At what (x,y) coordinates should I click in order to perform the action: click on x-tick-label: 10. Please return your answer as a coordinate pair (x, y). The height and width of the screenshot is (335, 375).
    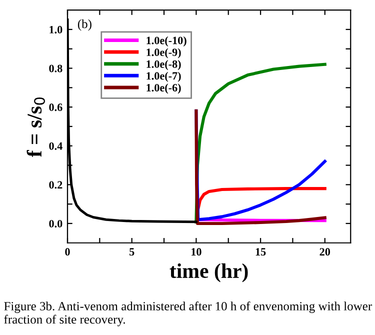
    Looking at the image, I should click on (197, 252).